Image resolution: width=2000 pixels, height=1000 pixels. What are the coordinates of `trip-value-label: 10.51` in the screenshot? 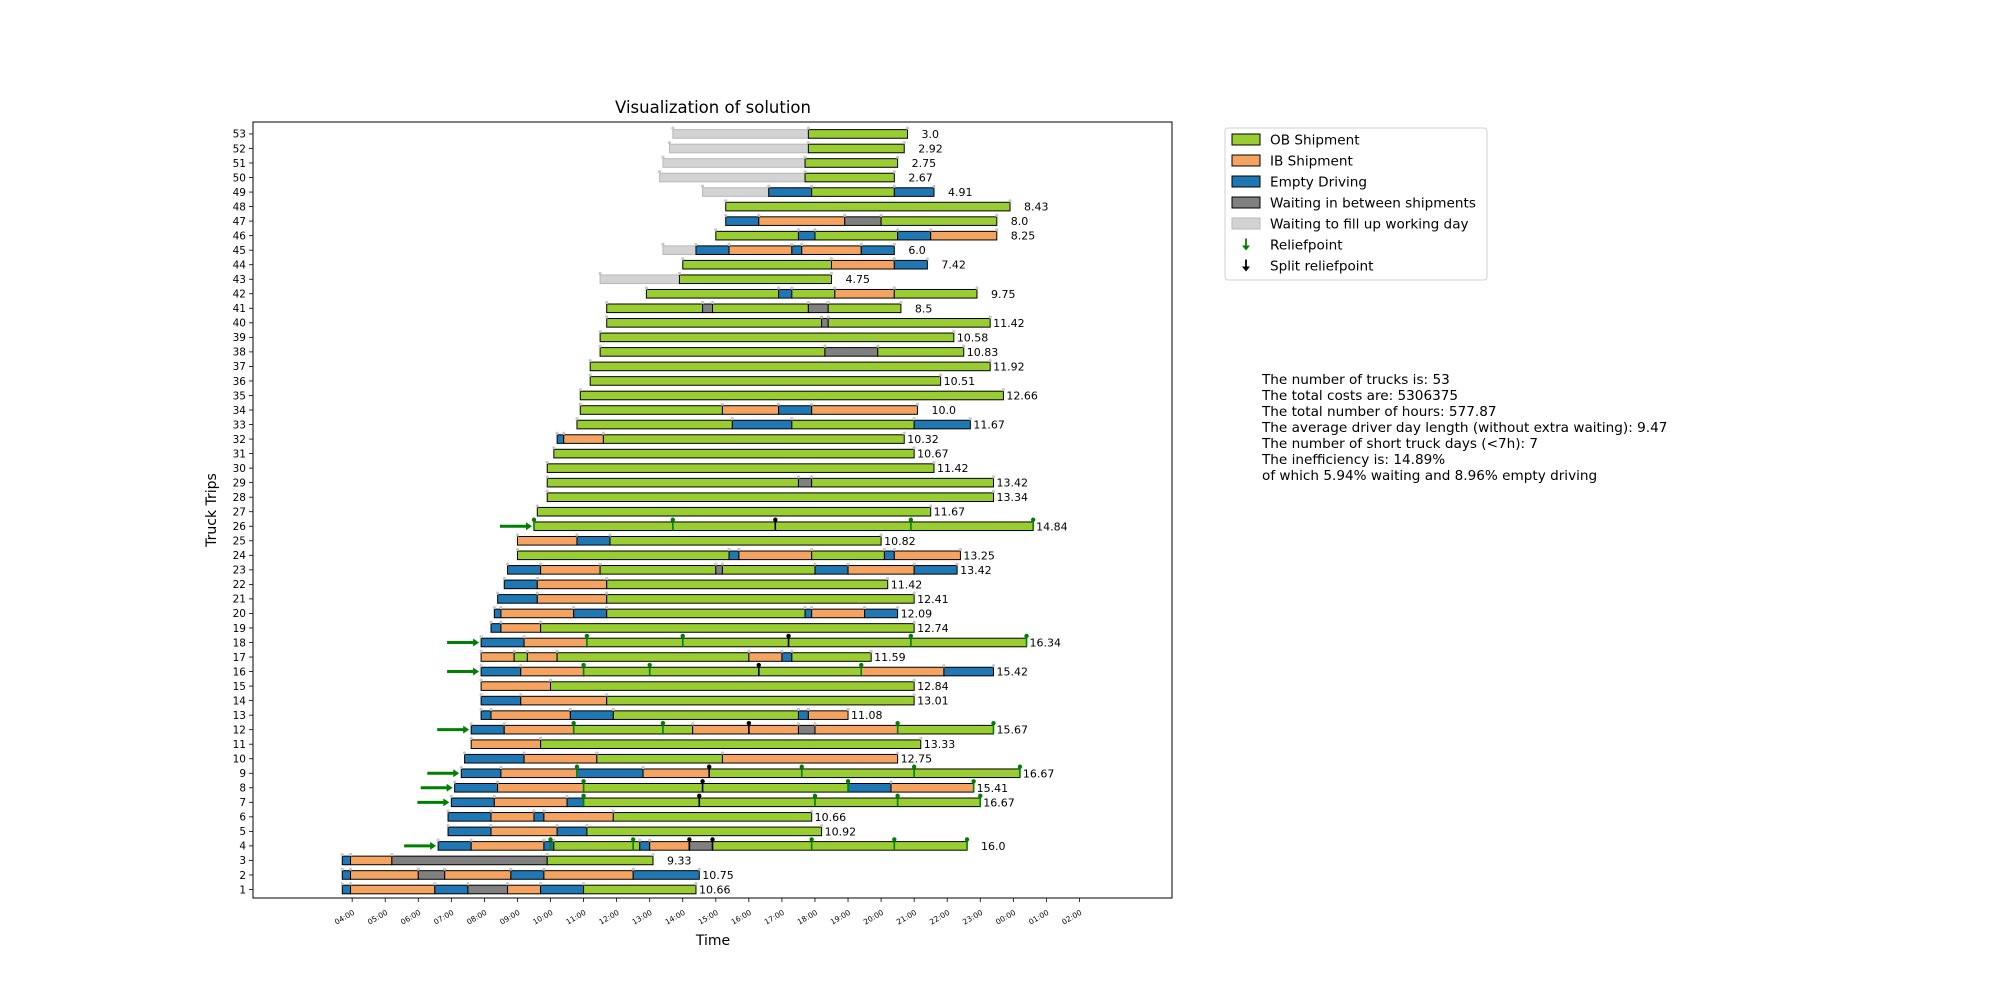 It's located at (960, 381).